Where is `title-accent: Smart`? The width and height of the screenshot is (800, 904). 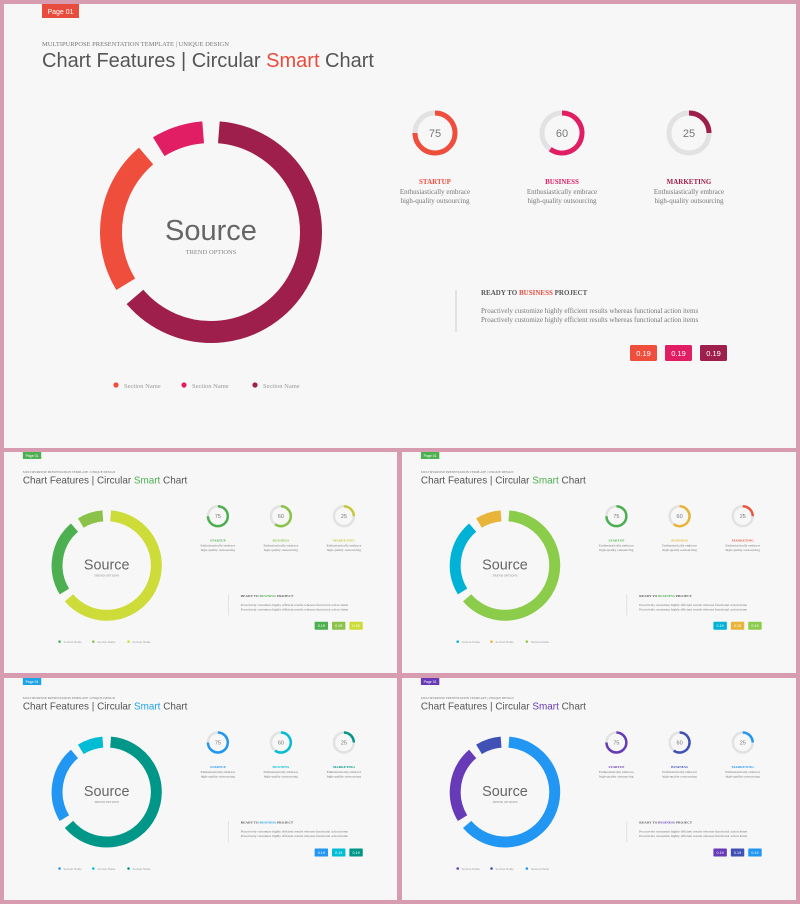
title-accent: Smart is located at coordinates (147, 706).